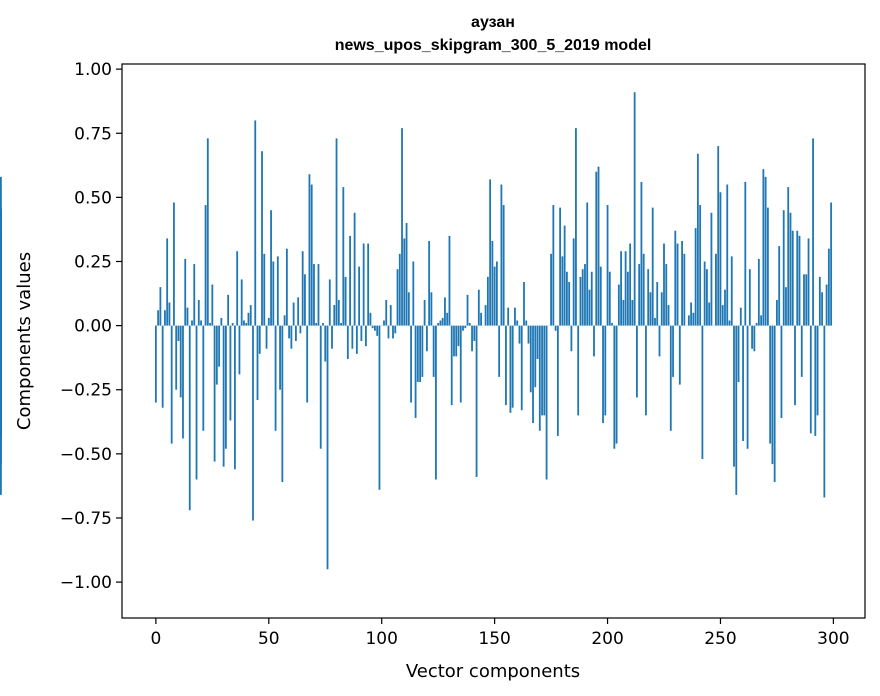 Image resolution: width=880 pixels, height=696 pixels. What do you see at coordinates (93, 70) in the screenshot?
I see `y-tick-label: 1.00` at bounding box center [93, 70].